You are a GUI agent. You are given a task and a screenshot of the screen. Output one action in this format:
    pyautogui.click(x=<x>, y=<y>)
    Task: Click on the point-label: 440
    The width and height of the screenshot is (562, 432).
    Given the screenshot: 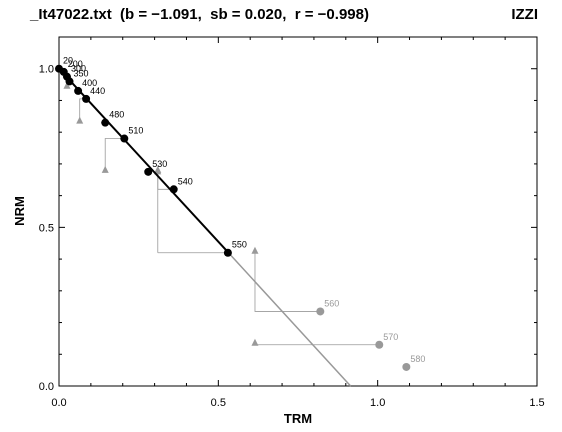 What is the action you would take?
    pyautogui.click(x=97, y=91)
    